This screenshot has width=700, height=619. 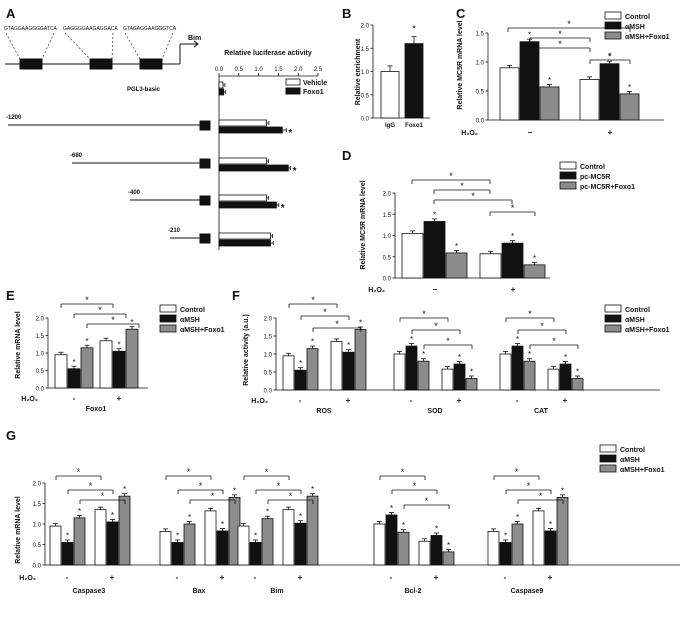 What do you see at coordinates (462, 186) in the screenshot?
I see `bracket-d2-star: *` at bounding box center [462, 186].